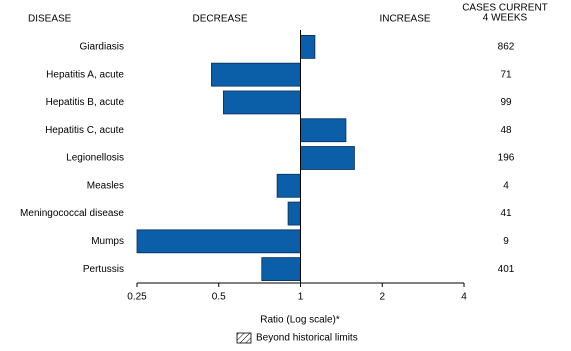  I want to click on category-header: DISEASE, so click(50, 19).